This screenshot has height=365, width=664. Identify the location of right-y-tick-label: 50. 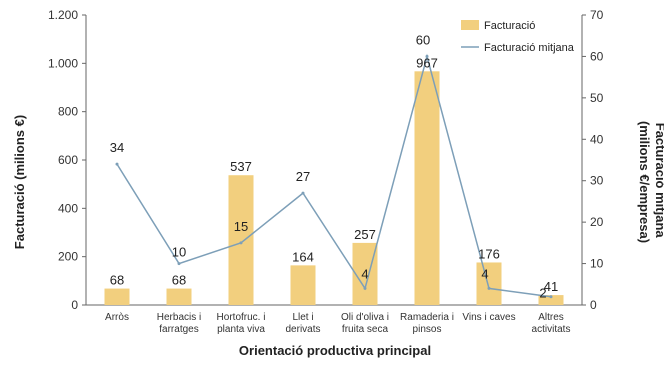
(597, 98).